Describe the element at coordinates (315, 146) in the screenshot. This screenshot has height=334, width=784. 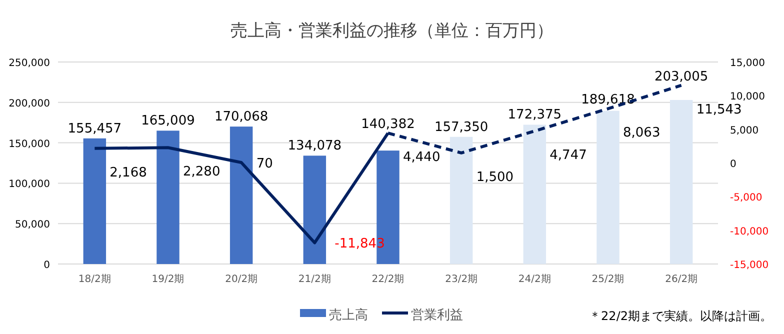
I see `data-label: 134,078` at that location.